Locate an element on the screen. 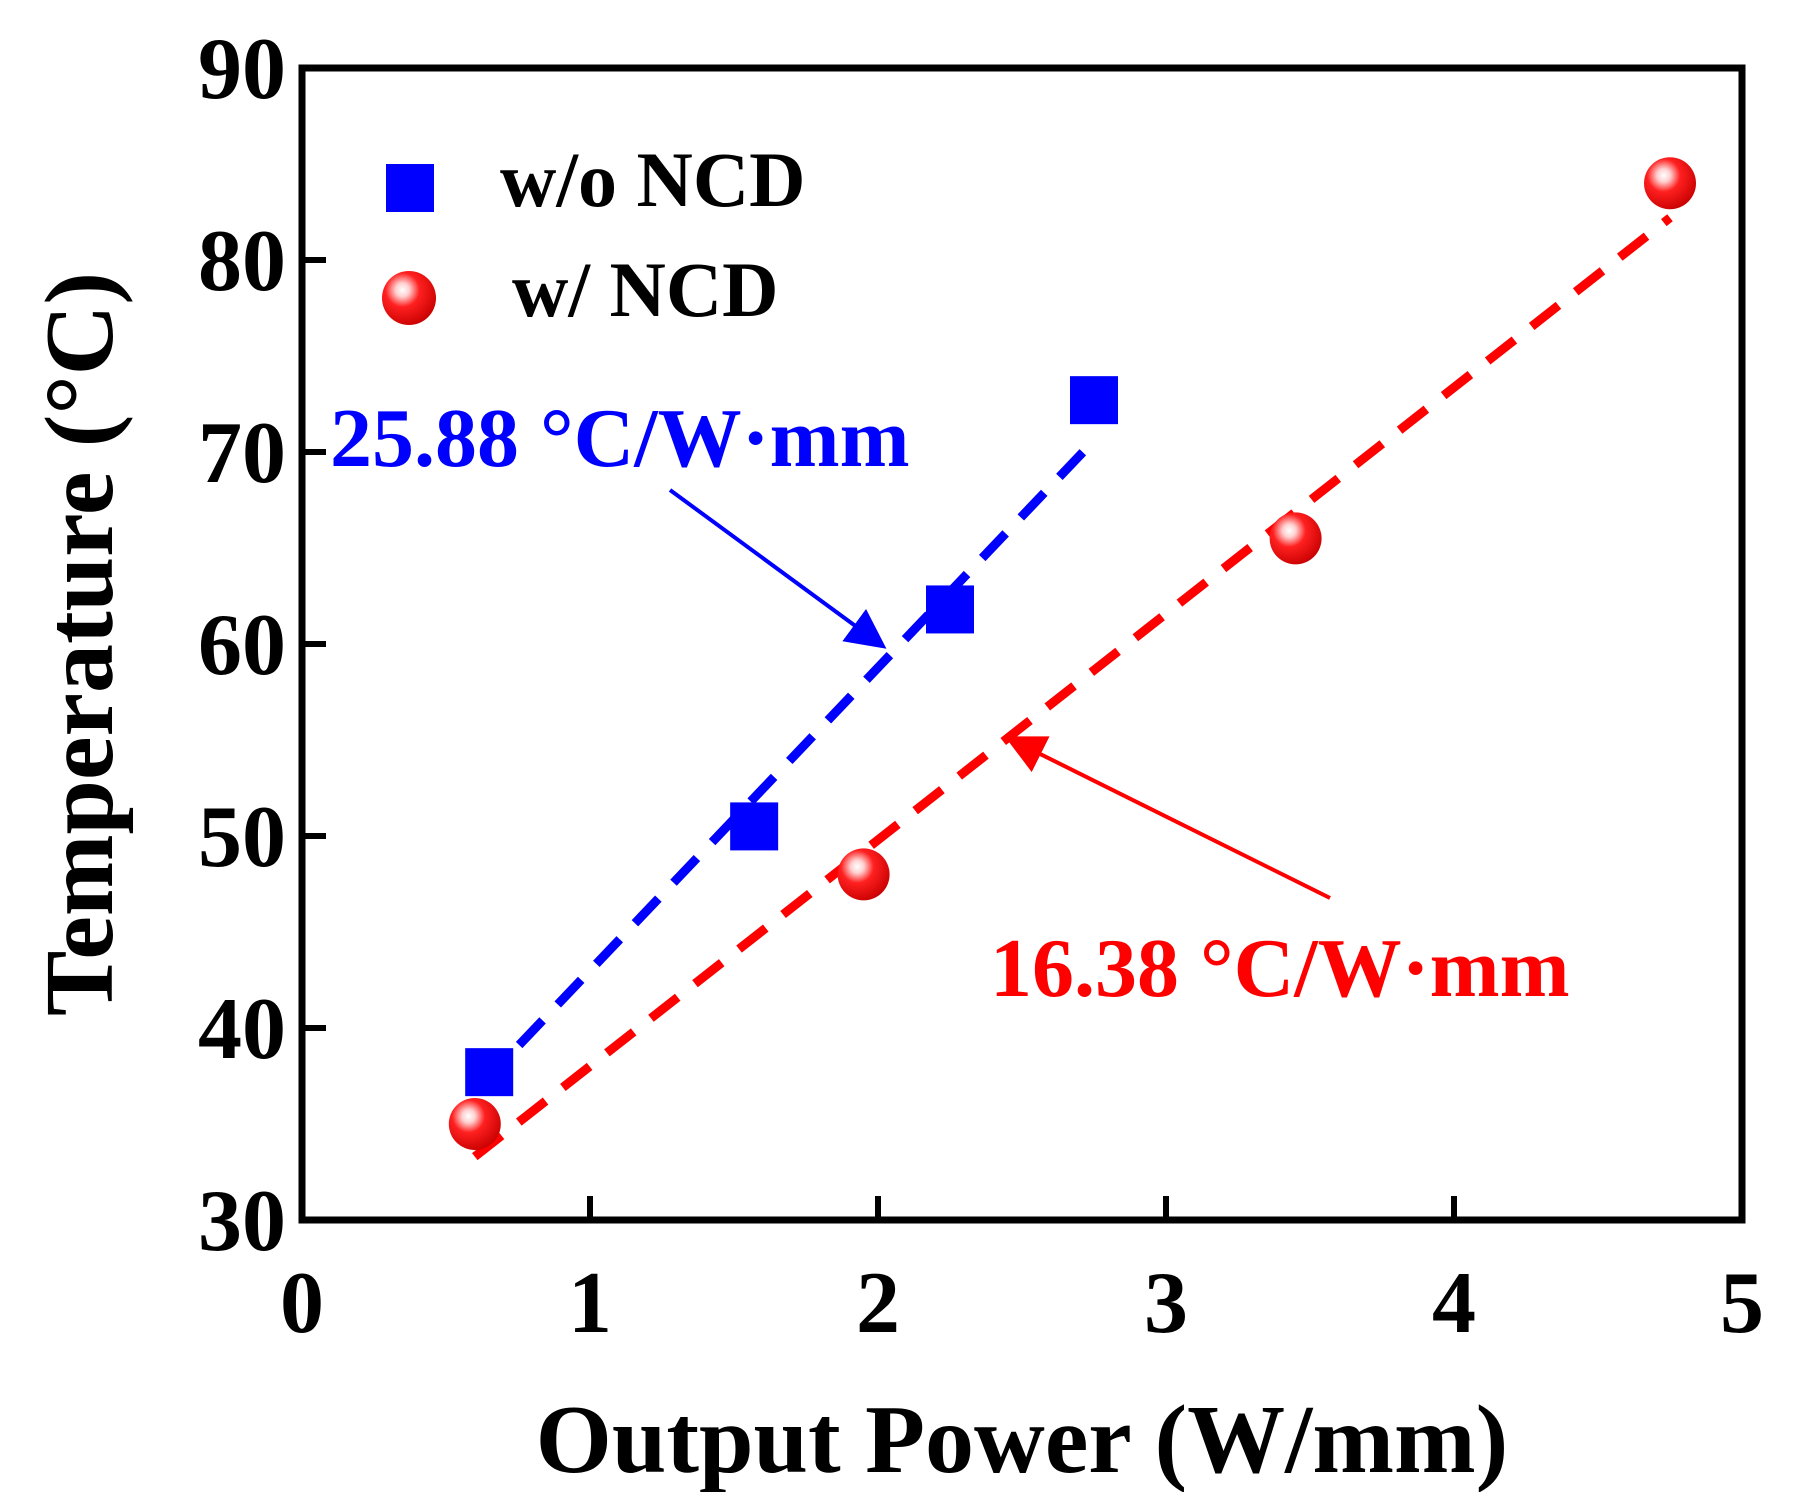 Image resolution: width=1794 pixels, height=1497 pixels. y-axis-ticks: 30 40 50 60 70 80 90 is located at coordinates (262, 645).